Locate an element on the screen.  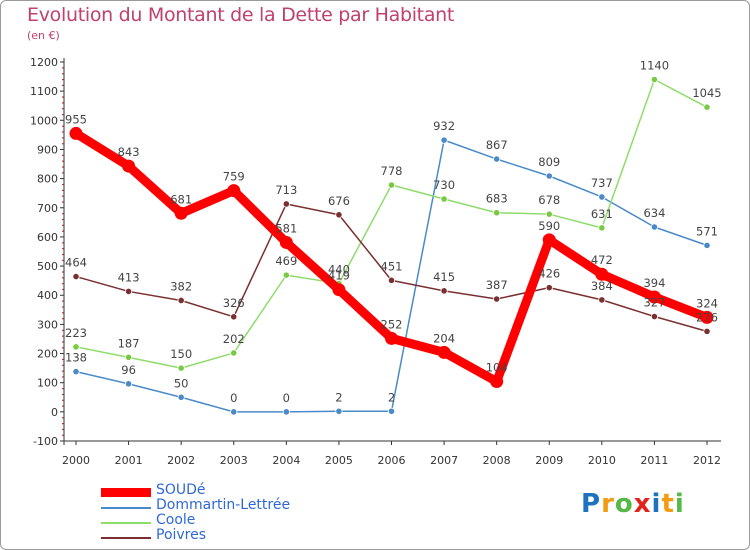
data-label: 809 is located at coordinates (549, 162).